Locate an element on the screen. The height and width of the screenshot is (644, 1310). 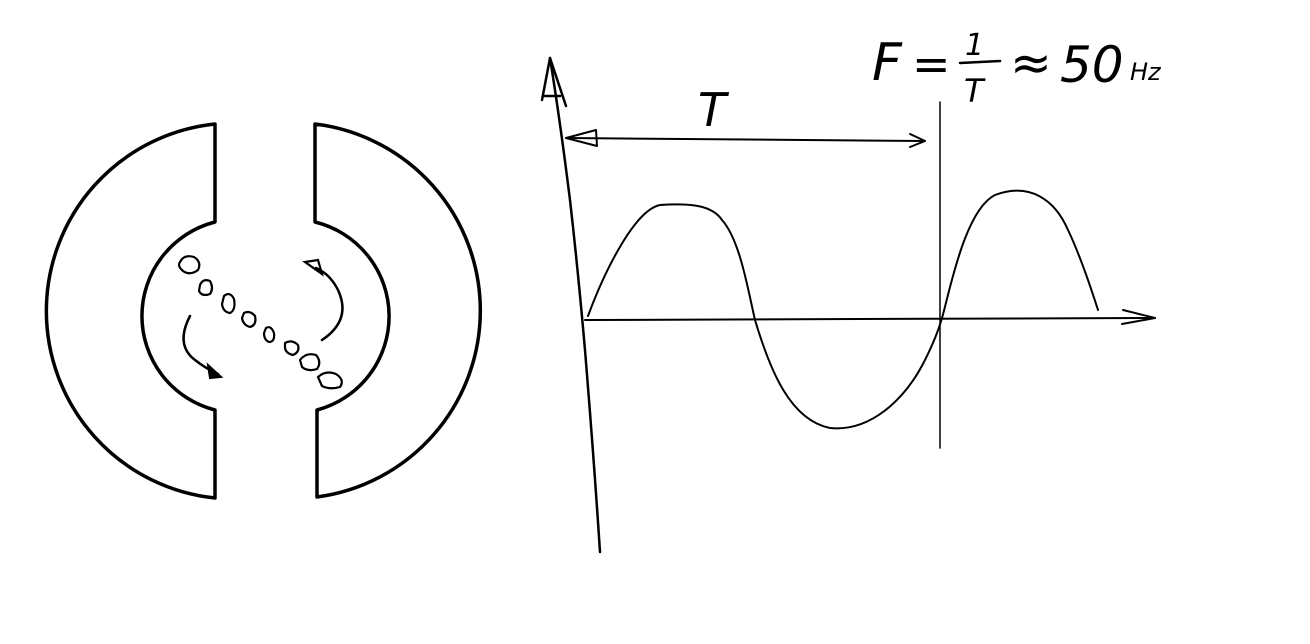
x-axis is located at coordinates (870, 319).